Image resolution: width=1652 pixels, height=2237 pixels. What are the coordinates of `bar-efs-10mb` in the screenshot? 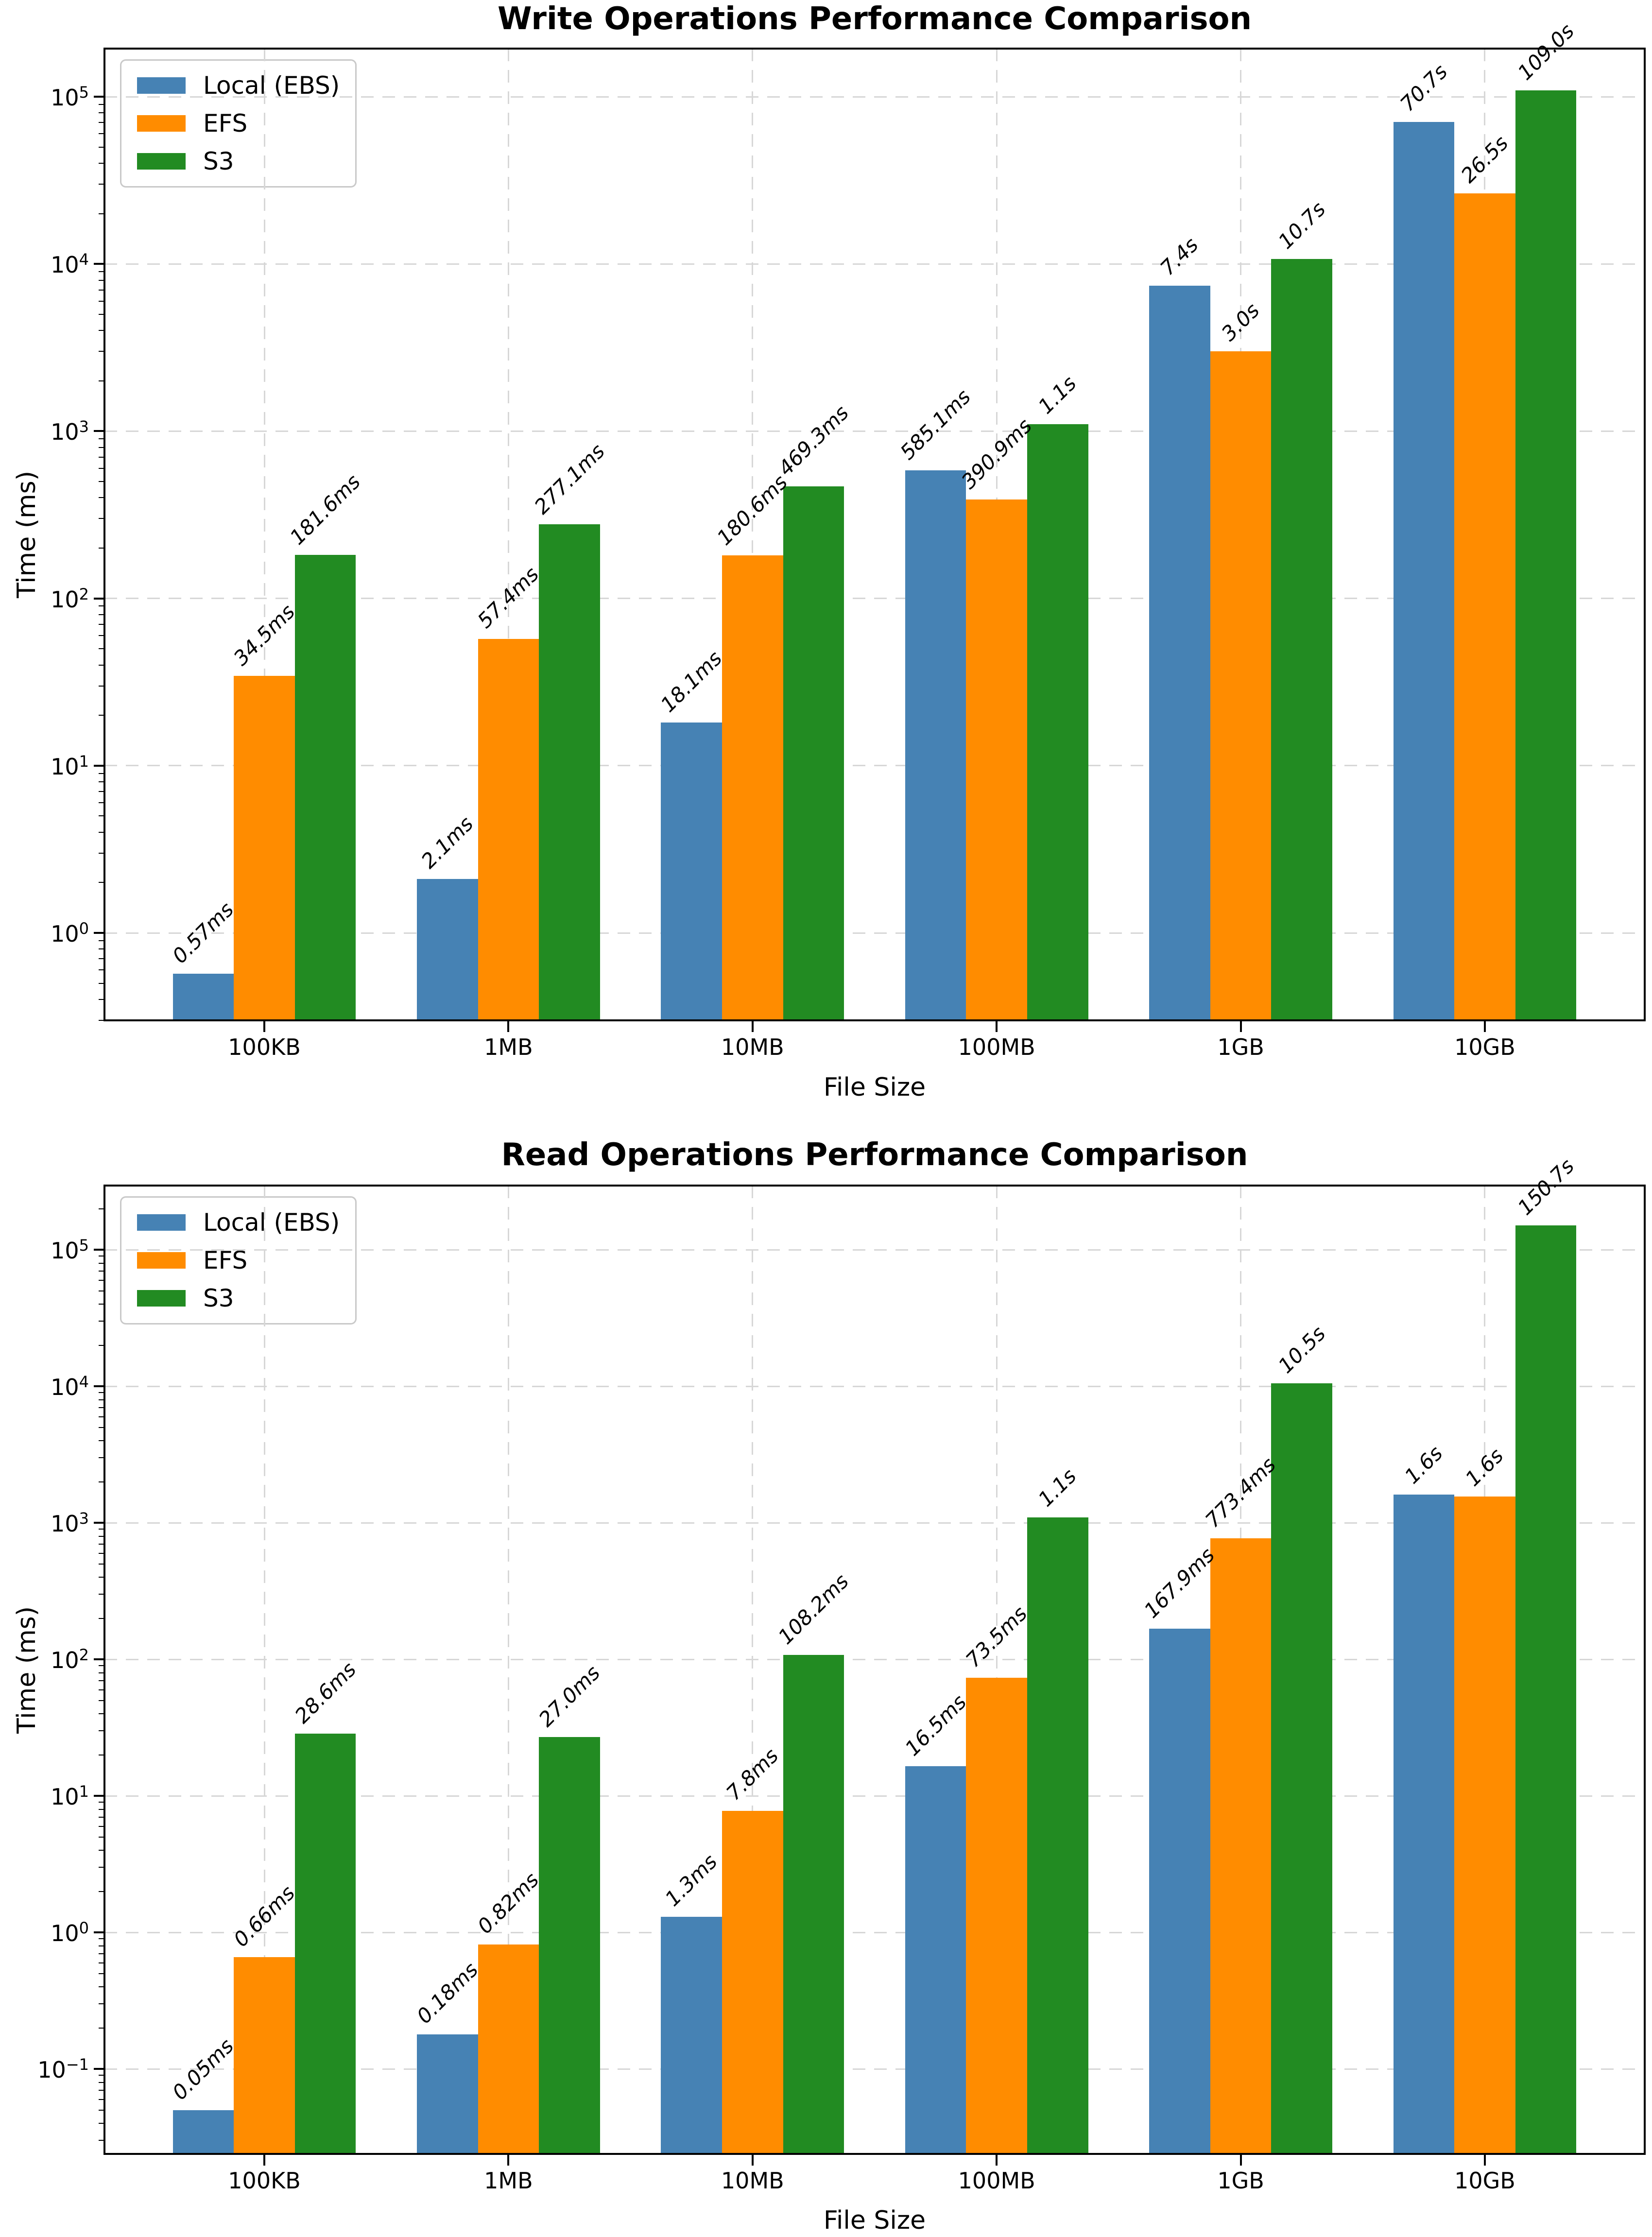 It's located at (753, 1982).